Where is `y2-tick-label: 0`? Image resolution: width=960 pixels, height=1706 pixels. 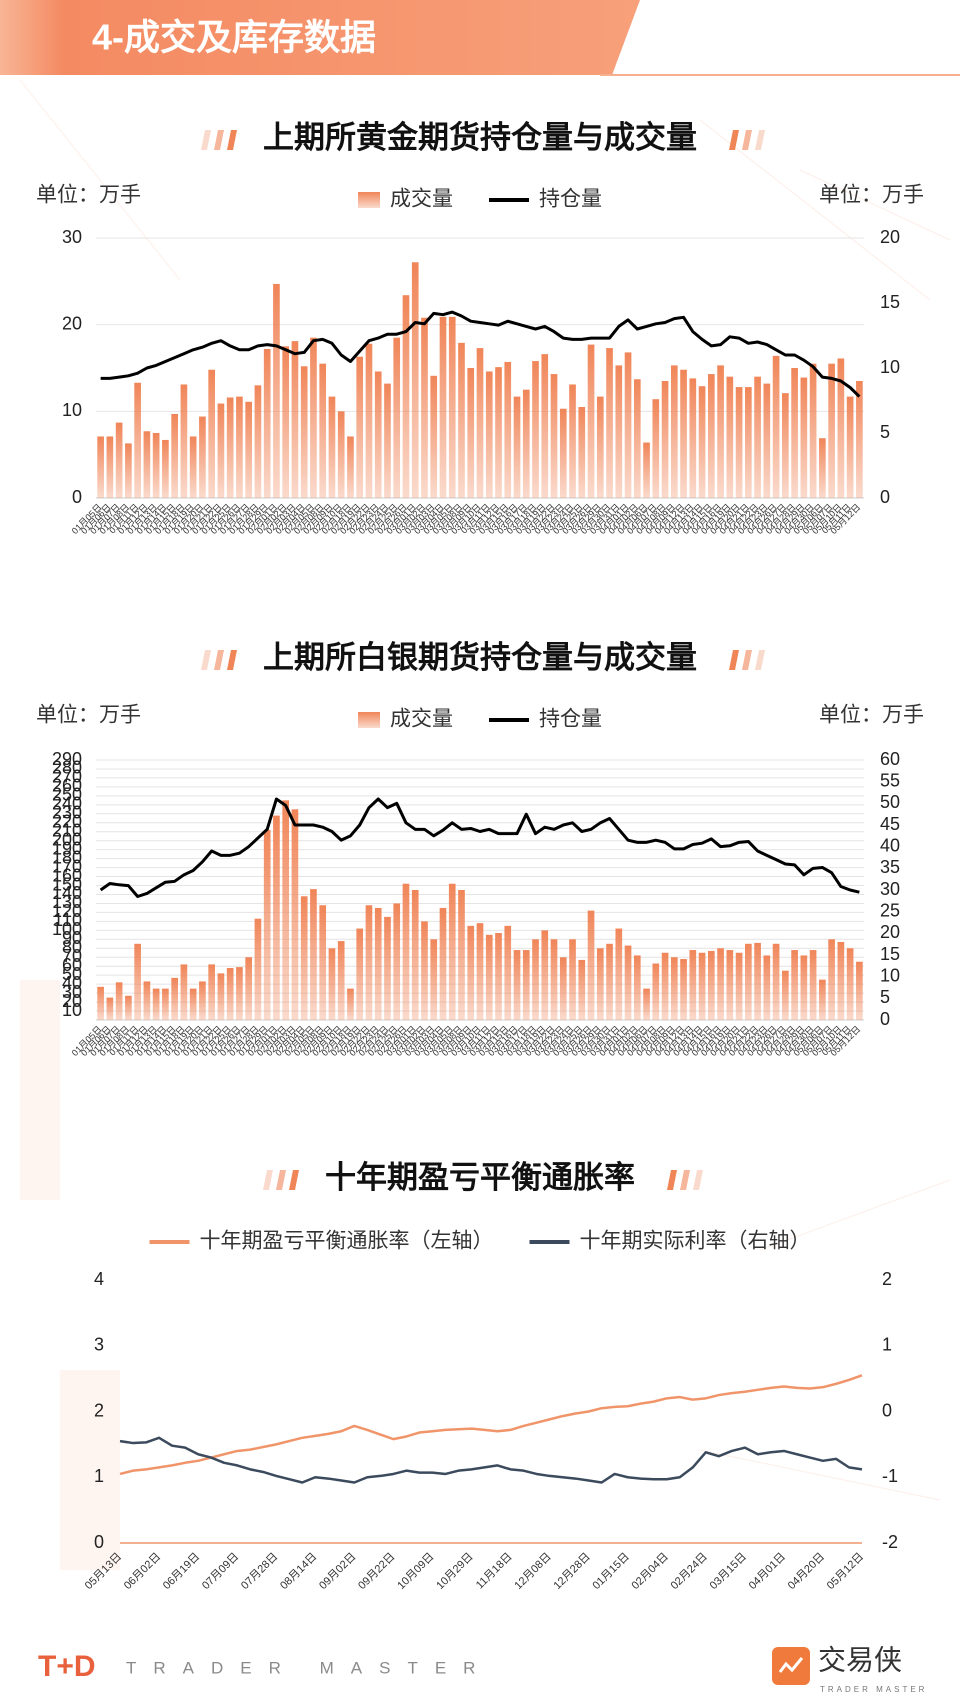
y2-tick-label: 0 is located at coordinates (885, 497).